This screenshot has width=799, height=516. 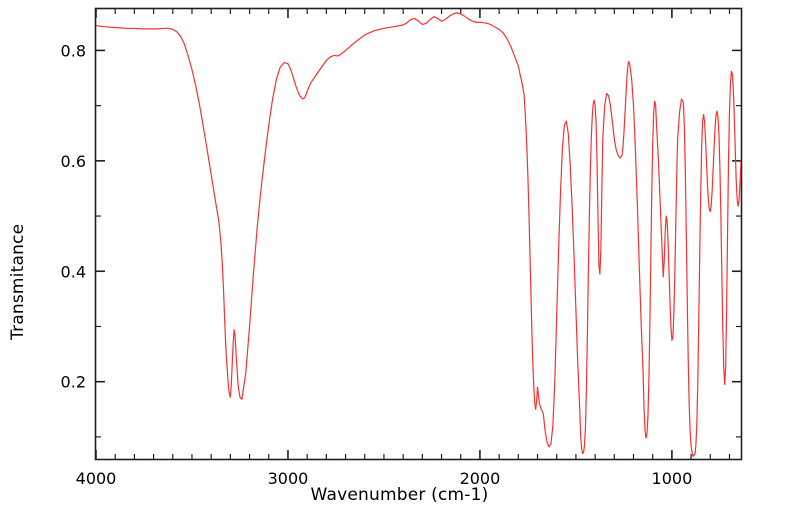 I want to click on x-tick-label: 3000, so click(x=288, y=478).